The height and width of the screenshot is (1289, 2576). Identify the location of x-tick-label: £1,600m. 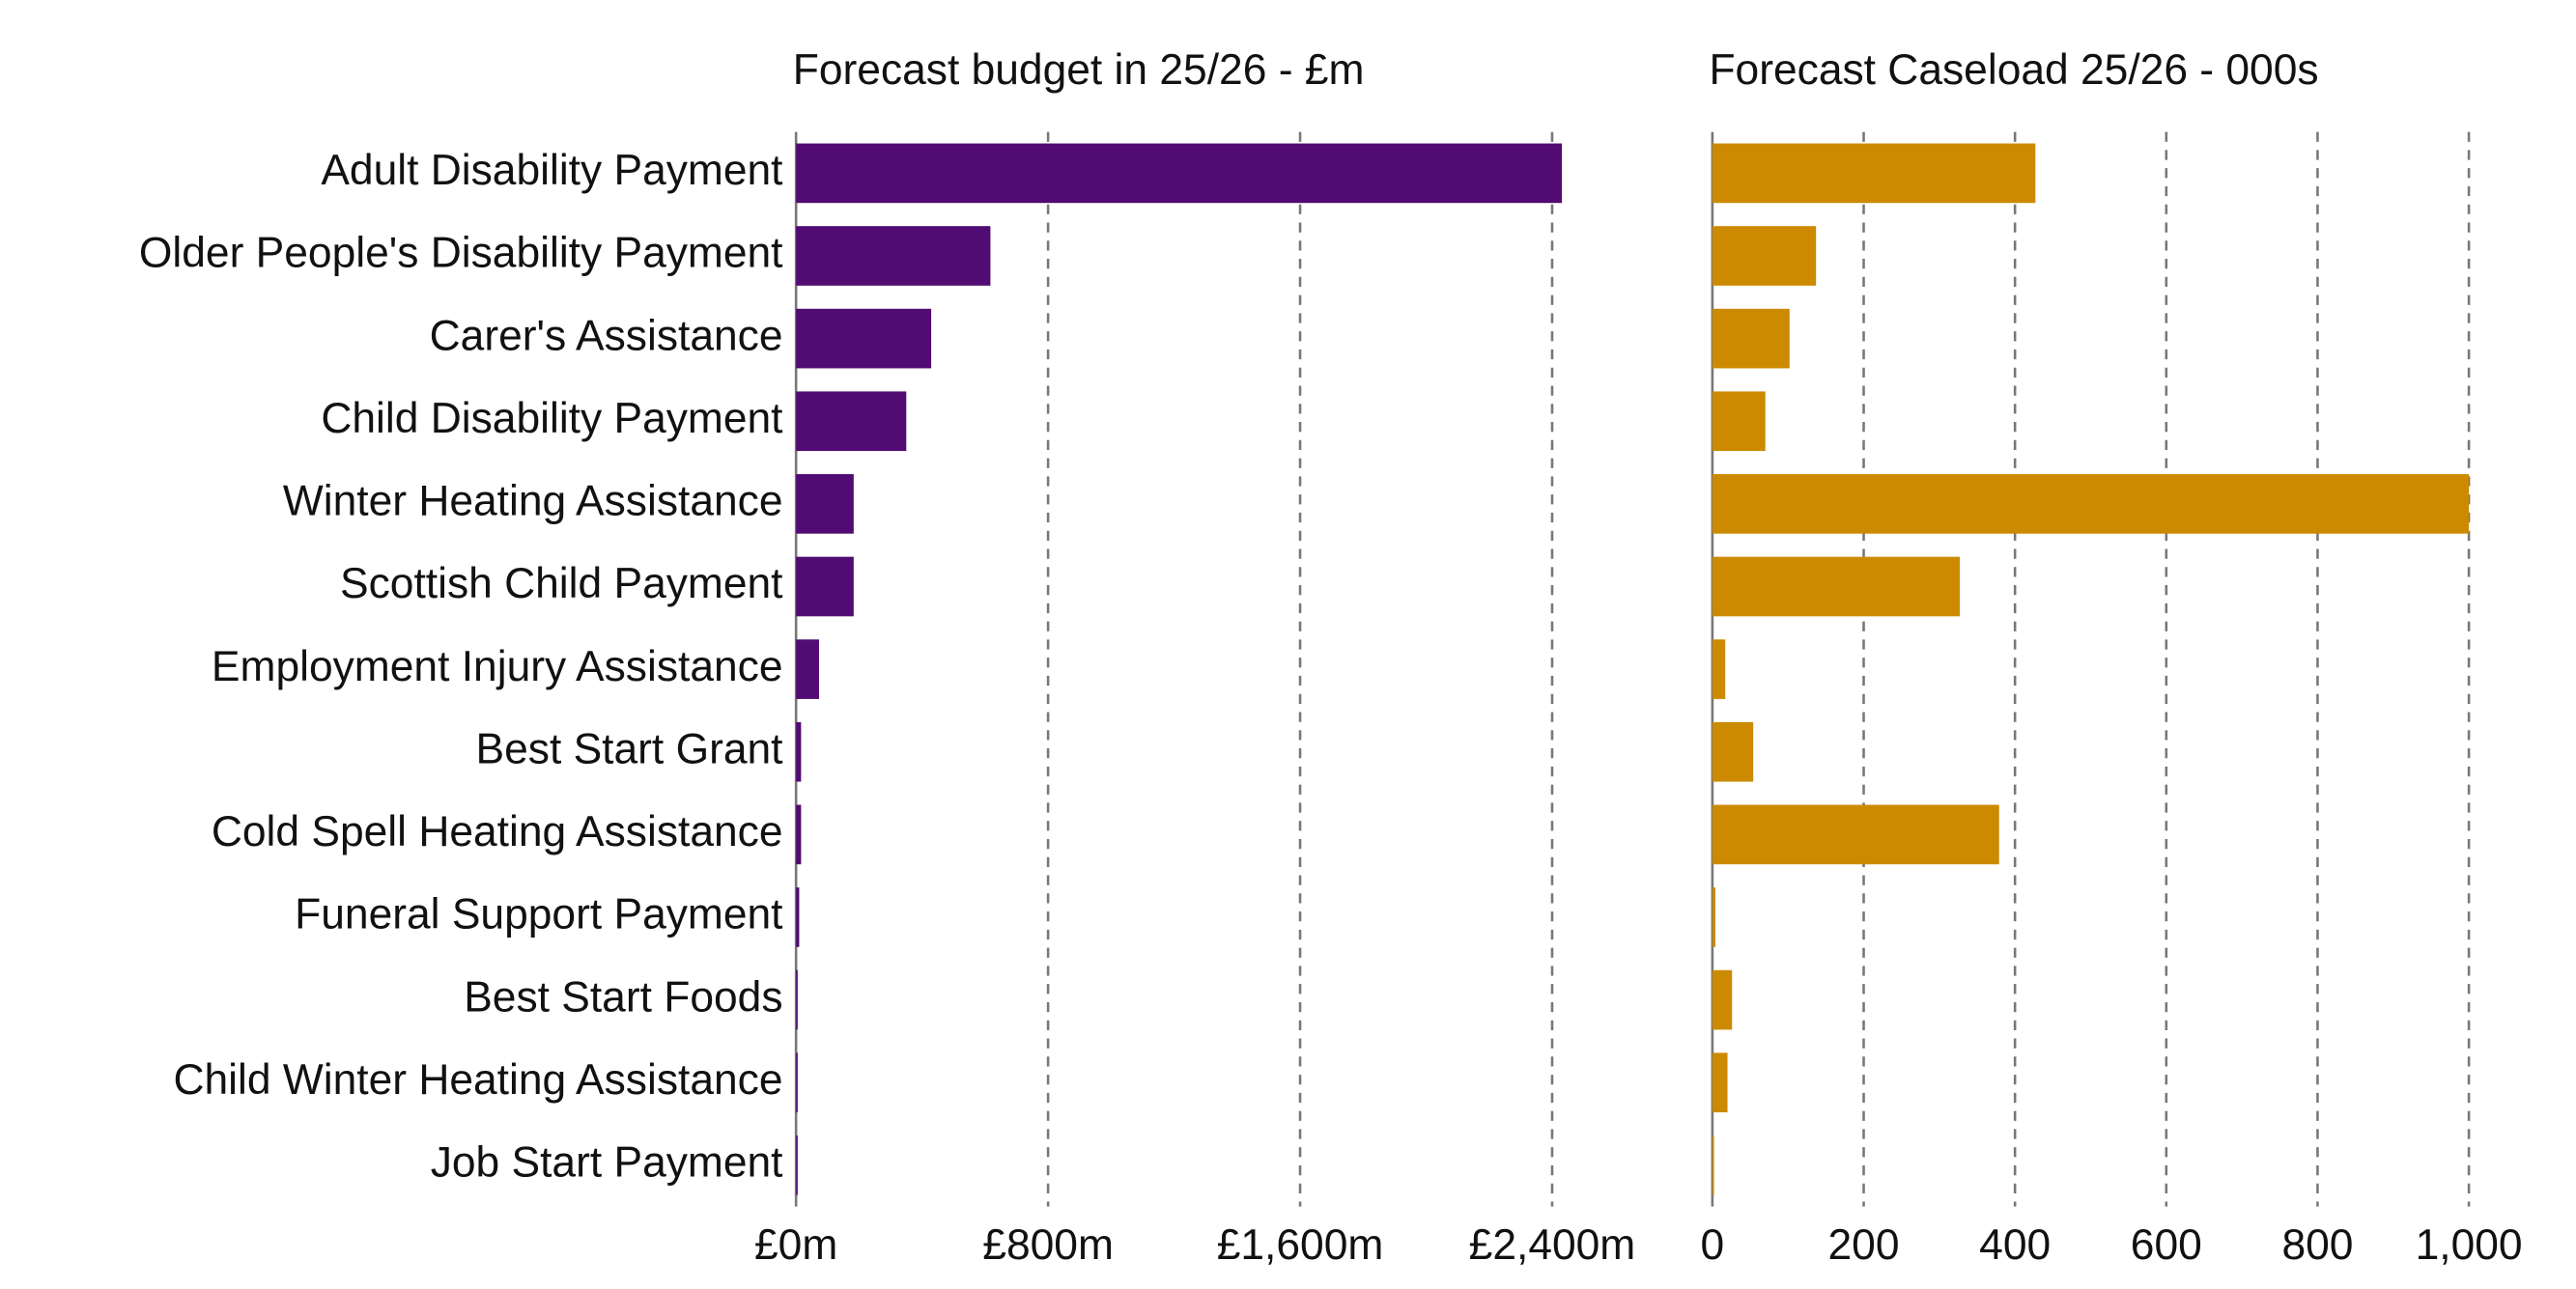
(1300, 1245).